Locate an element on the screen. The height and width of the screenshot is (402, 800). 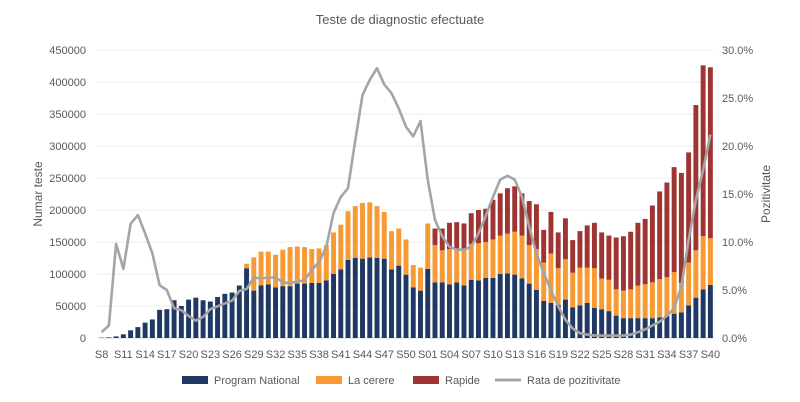
y-tick-label: 400000 is located at coordinates (67, 83).